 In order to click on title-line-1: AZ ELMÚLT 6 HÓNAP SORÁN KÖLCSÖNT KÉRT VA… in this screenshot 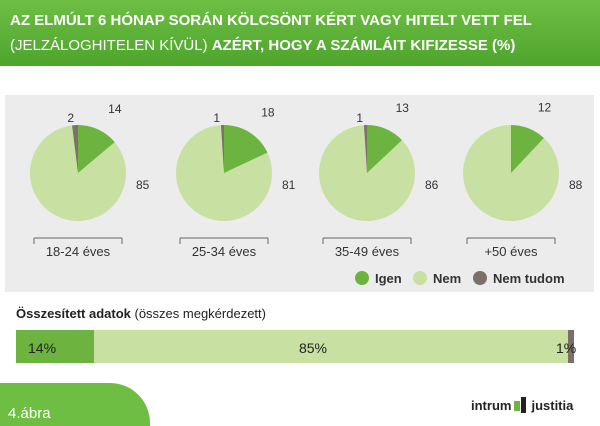, I will do `click(271, 20)`.